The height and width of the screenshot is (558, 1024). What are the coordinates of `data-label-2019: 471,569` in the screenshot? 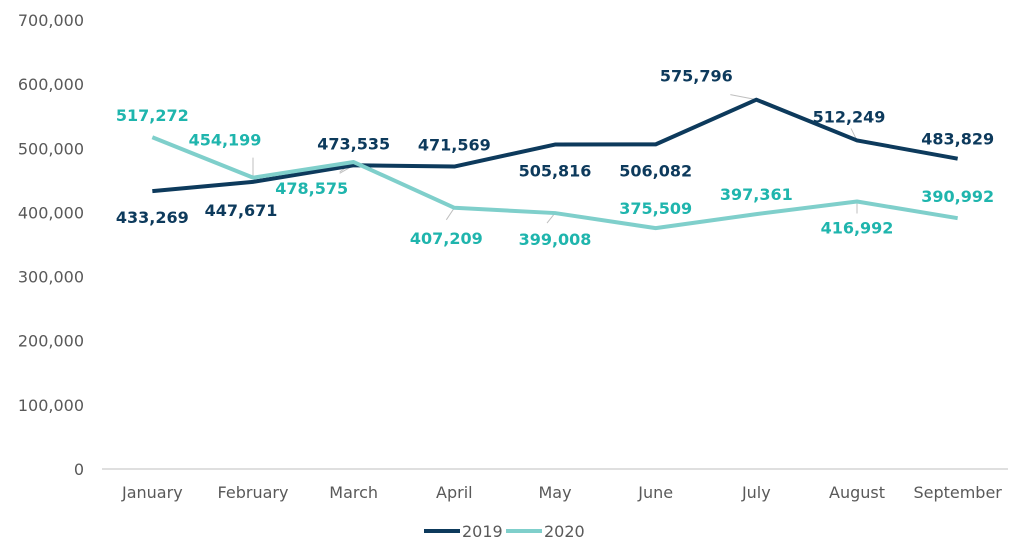 It's located at (454, 145).